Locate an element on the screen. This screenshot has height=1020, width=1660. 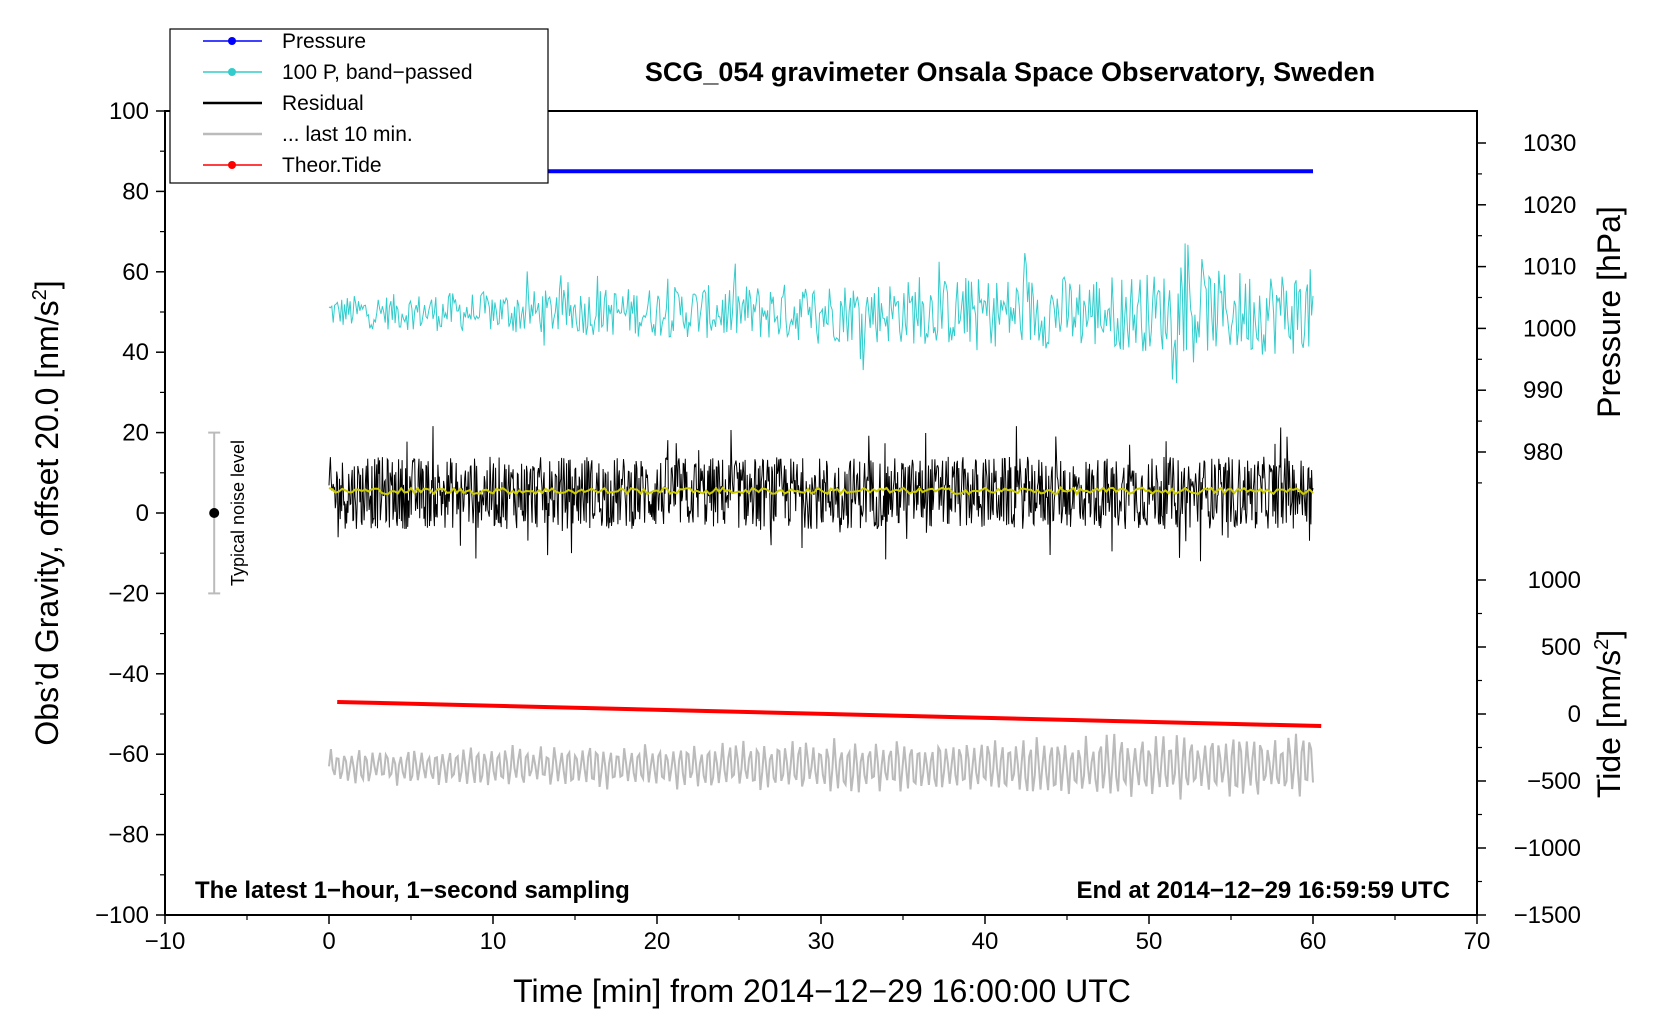
legend-label: Theor.Tide is located at coordinates (332, 165).